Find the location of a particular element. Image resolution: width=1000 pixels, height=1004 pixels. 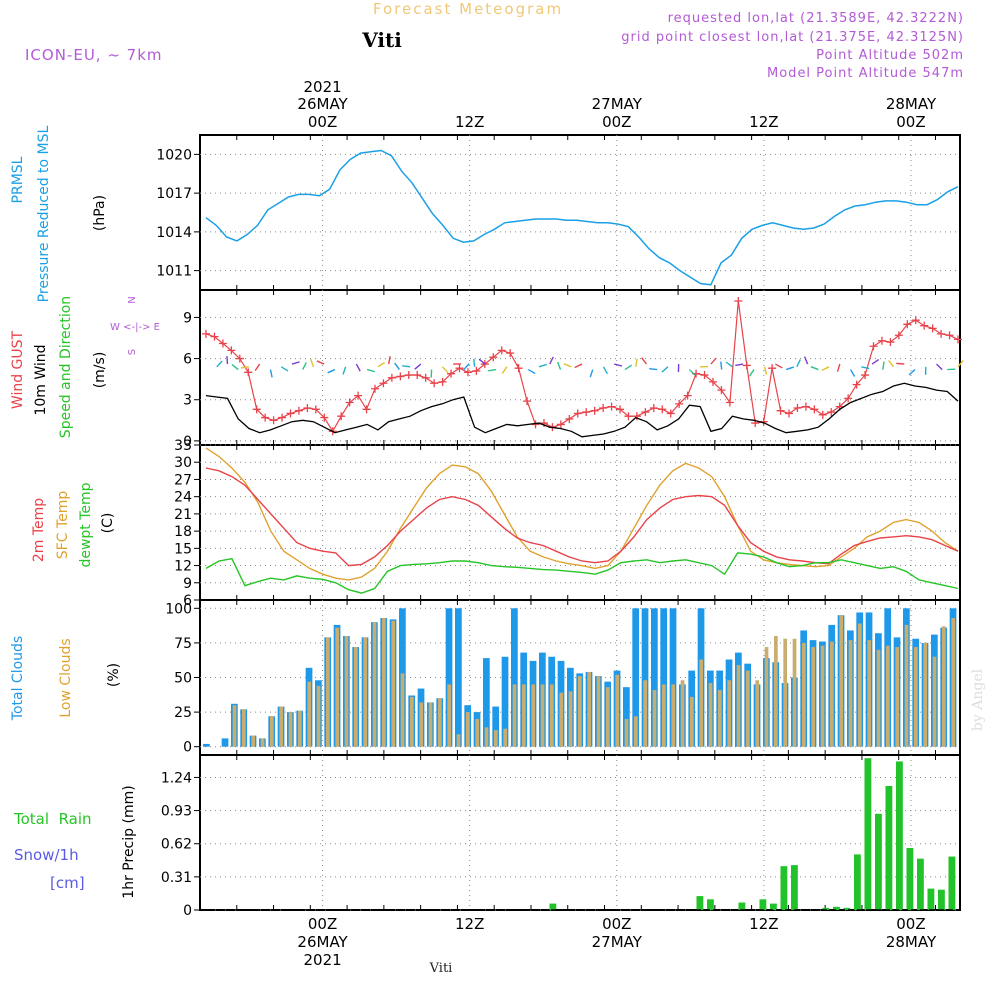

bottom-time-label: 00Z is located at coordinates (910, 924).